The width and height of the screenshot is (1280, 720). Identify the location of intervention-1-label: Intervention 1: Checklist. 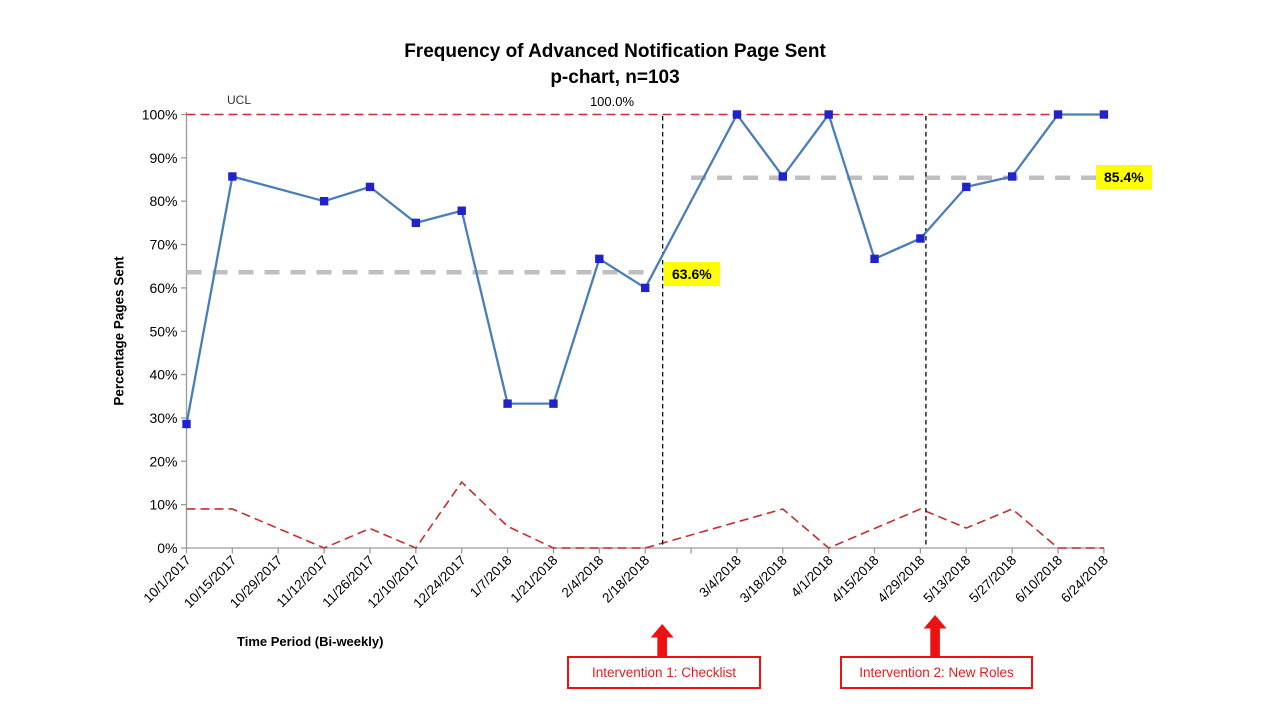
(664, 672).